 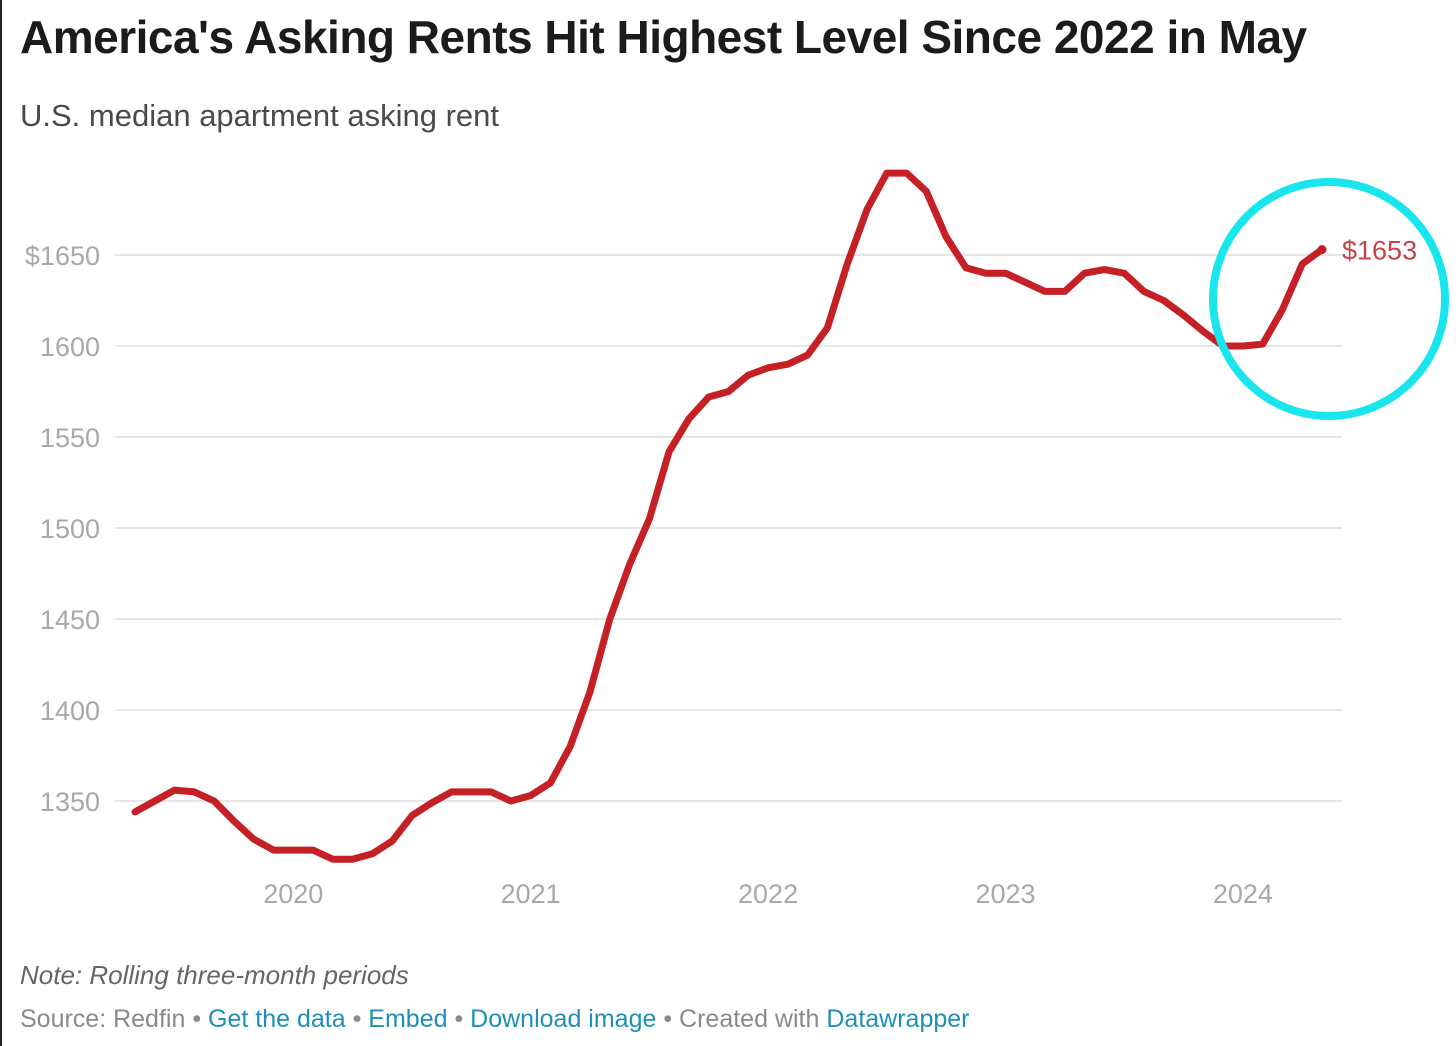 What do you see at coordinates (214, 975) in the screenshot?
I see `chart-note: Note: Rolling three-month periods` at bounding box center [214, 975].